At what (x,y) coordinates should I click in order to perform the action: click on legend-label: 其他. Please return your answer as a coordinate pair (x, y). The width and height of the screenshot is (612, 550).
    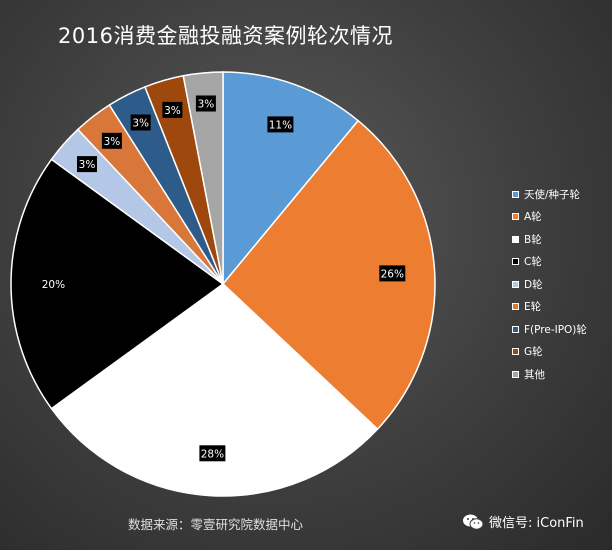
    Looking at the image, I should click on (534, 374).